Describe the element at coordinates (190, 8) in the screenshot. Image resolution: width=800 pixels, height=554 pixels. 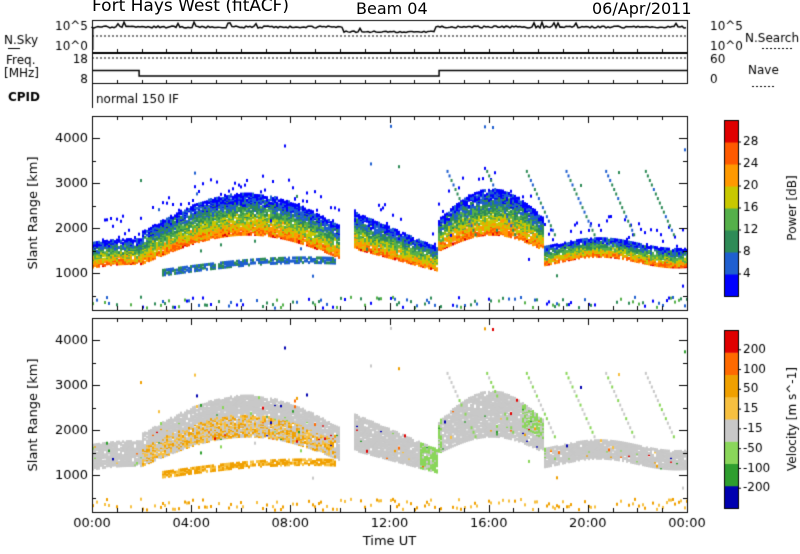
I see `station-title: Fort Hays West (fitACF)` at that location.